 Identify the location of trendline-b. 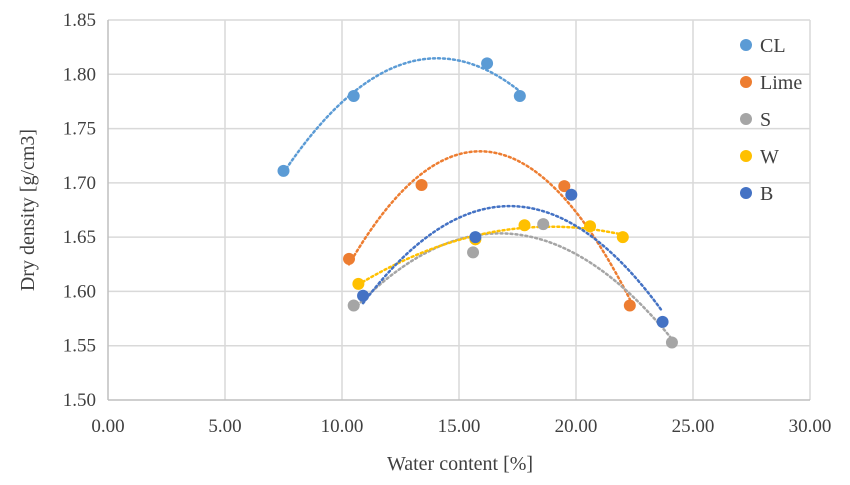
(512, 258).